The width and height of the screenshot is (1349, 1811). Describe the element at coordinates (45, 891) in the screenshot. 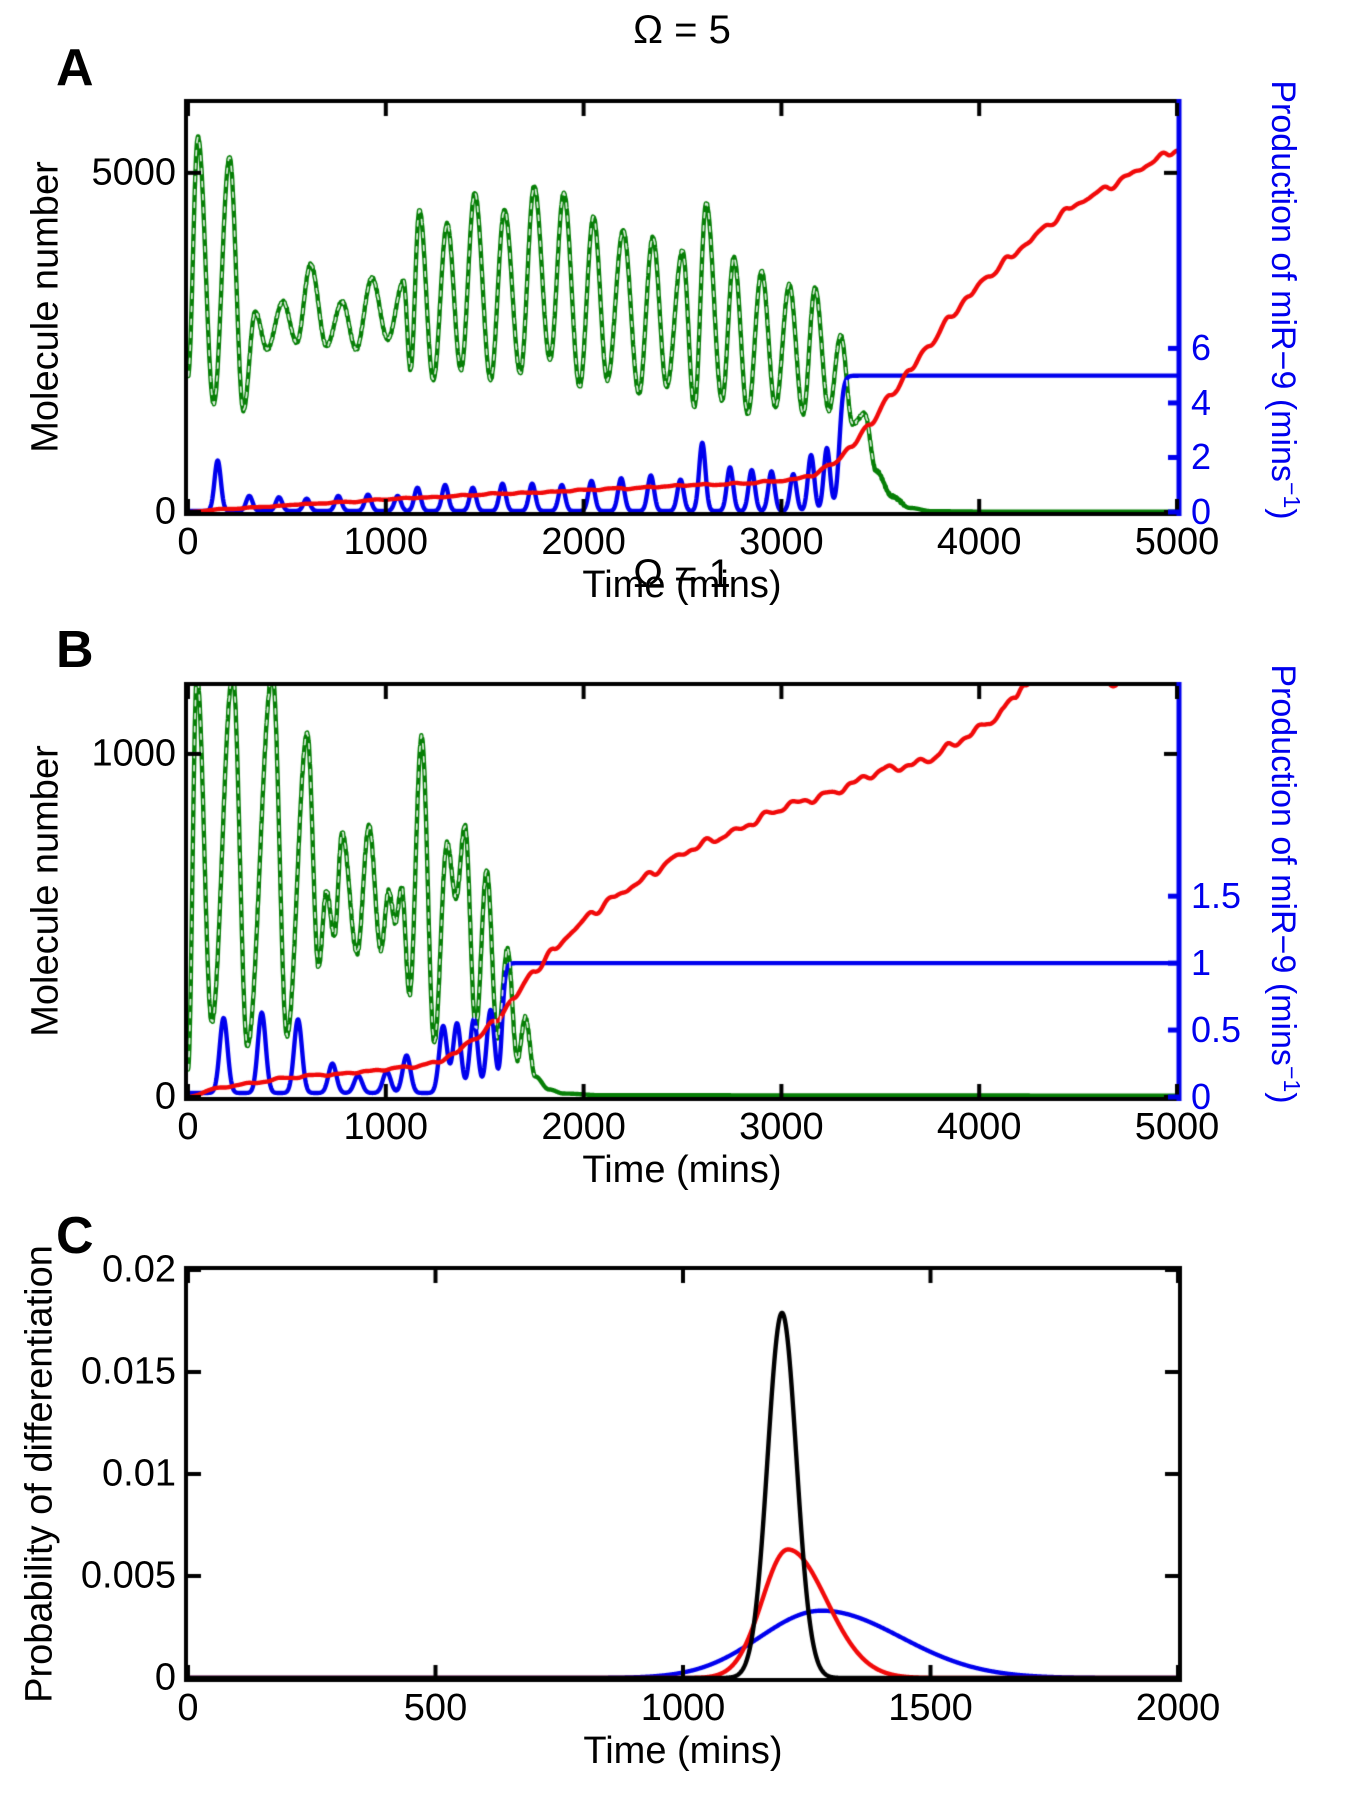

I see `panel-b-ylabel-left: Molecule number` at that location.